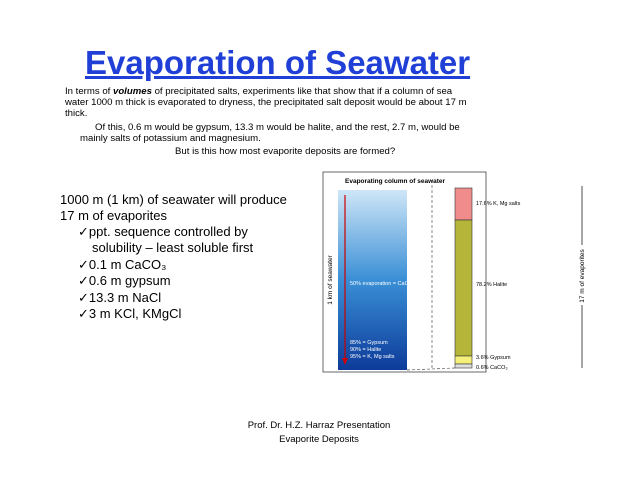  Describe the element at coordinates (498, 204) in the screenshot. I see `evaporite-label: 17.6% K, Mg salts` at that location.